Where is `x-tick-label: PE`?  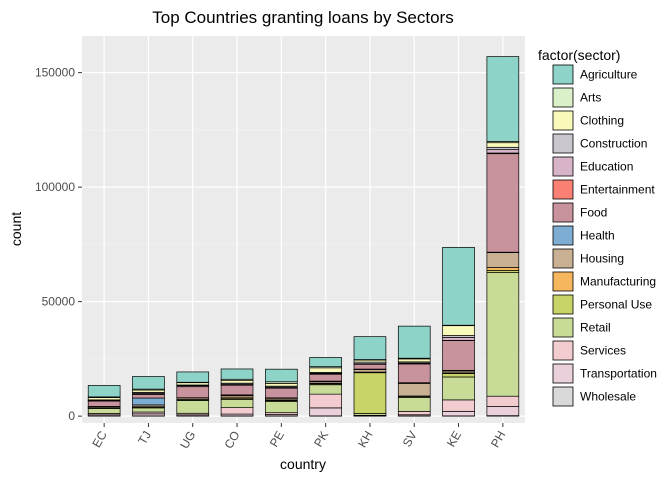 x-tick-label: PE is located at coordinates (277, 439).